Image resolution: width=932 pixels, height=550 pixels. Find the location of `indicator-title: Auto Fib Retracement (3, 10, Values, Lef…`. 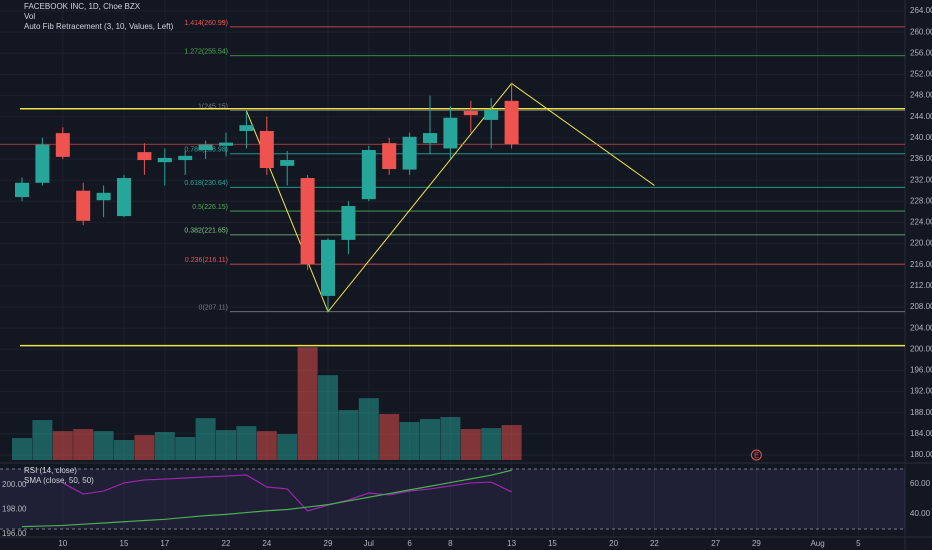

indicator-title: Auto Fib Retracement (3, 10, Values, Lef… is located at coordinates (99, 26).